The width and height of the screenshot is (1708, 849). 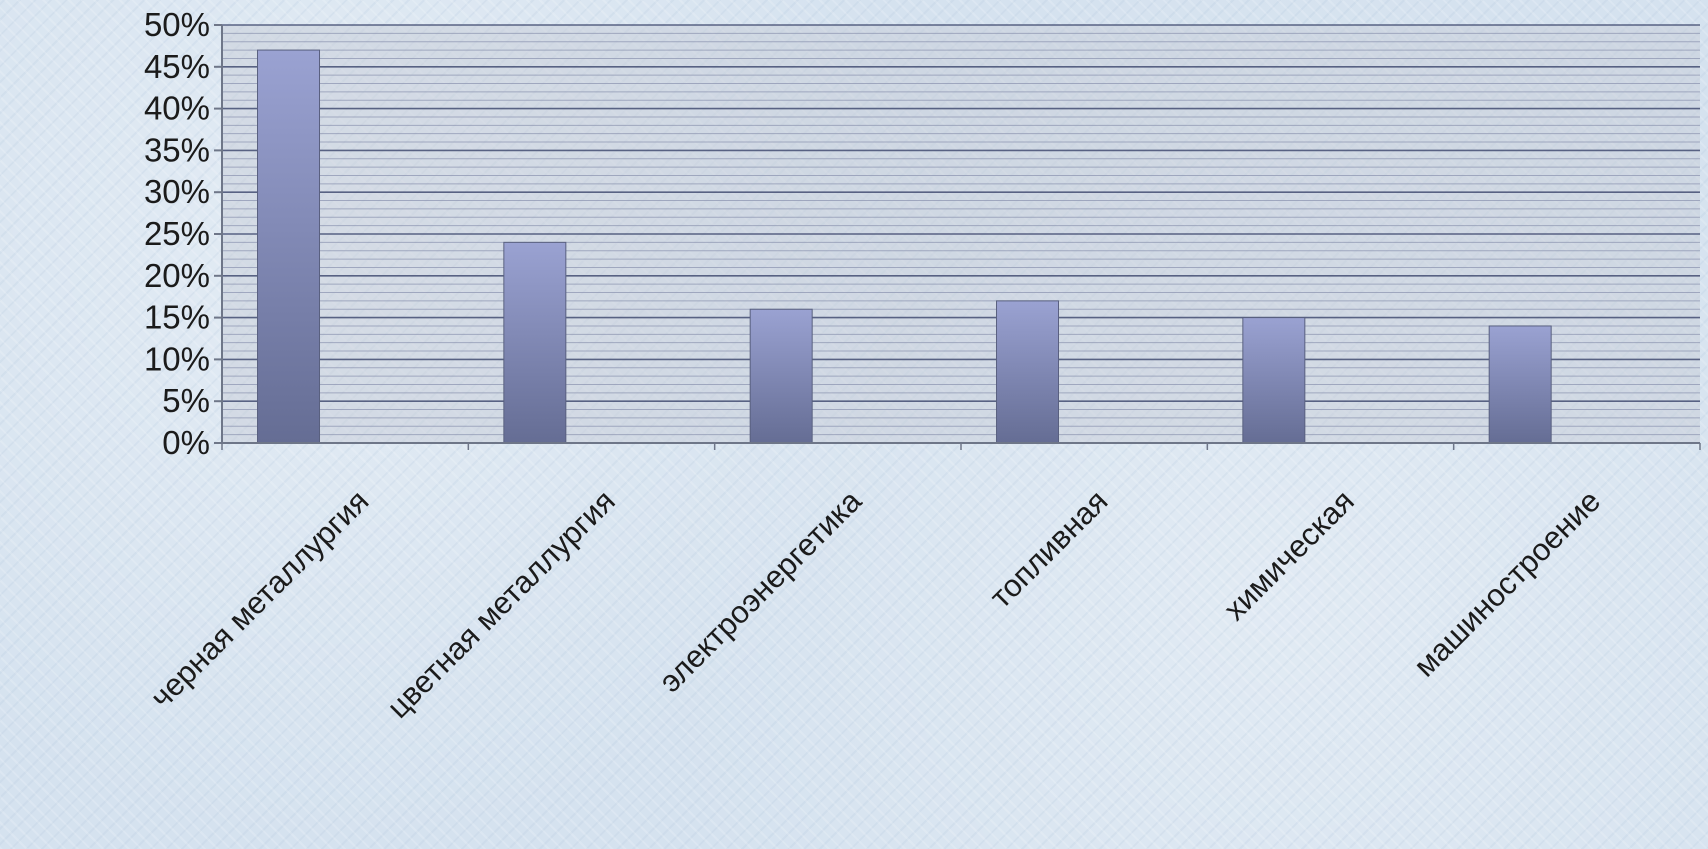 I want to click on y-tick-label: 30%, so click(x=177, y=191).